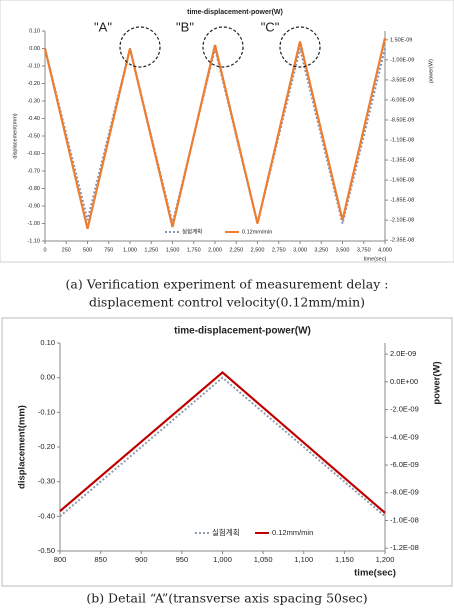  What do you see at coordinates (236, 250) in the screenshot?
I see `x-tick-label: 2,250` at bounding box center [236, 250].